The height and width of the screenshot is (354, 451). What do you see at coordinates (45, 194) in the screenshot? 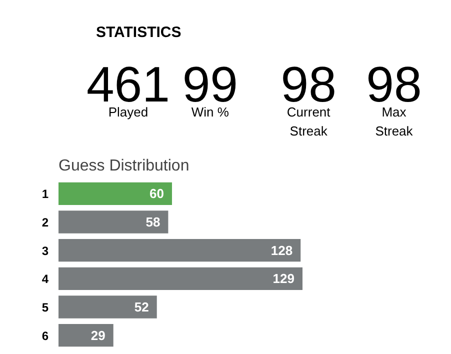
I see `y-tick-label: 1` at bounding box center [45, 194].